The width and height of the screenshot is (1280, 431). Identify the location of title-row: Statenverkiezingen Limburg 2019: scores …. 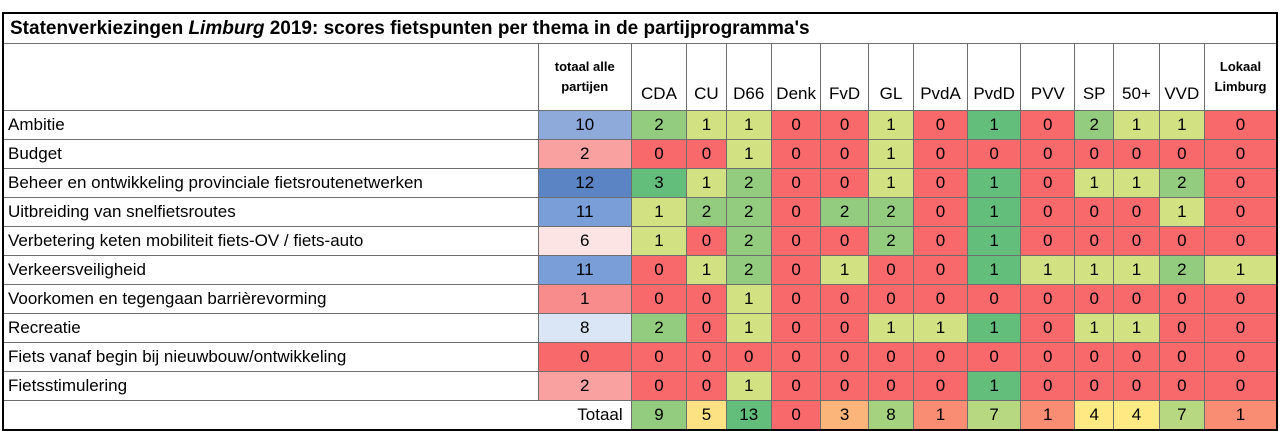
(640, 28).